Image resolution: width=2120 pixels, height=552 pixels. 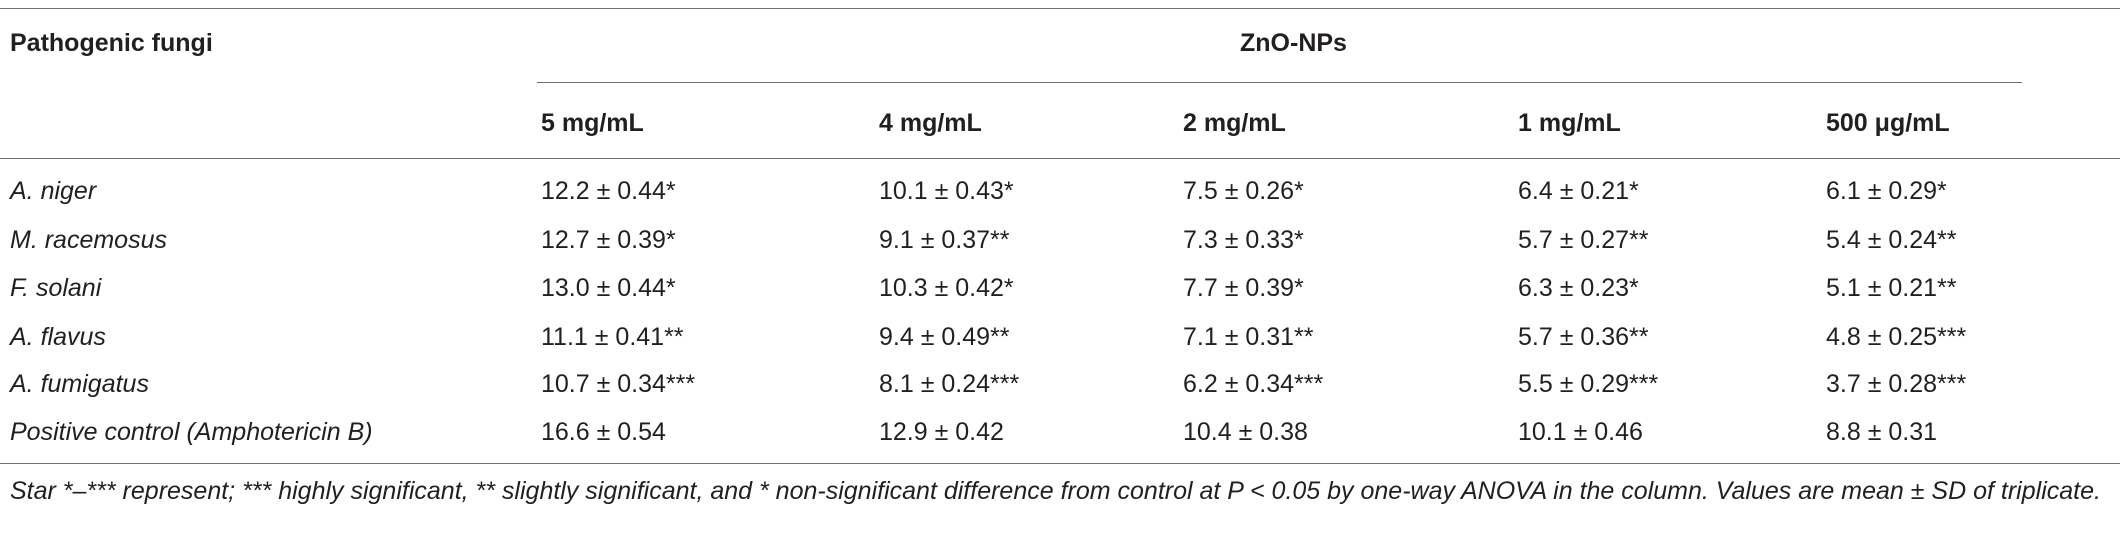 What do you see at coordinates (1888, 123) in the screenshot?
I see `header-concentration-5: 500 μg/mL` at bounding box center [1888, 123].